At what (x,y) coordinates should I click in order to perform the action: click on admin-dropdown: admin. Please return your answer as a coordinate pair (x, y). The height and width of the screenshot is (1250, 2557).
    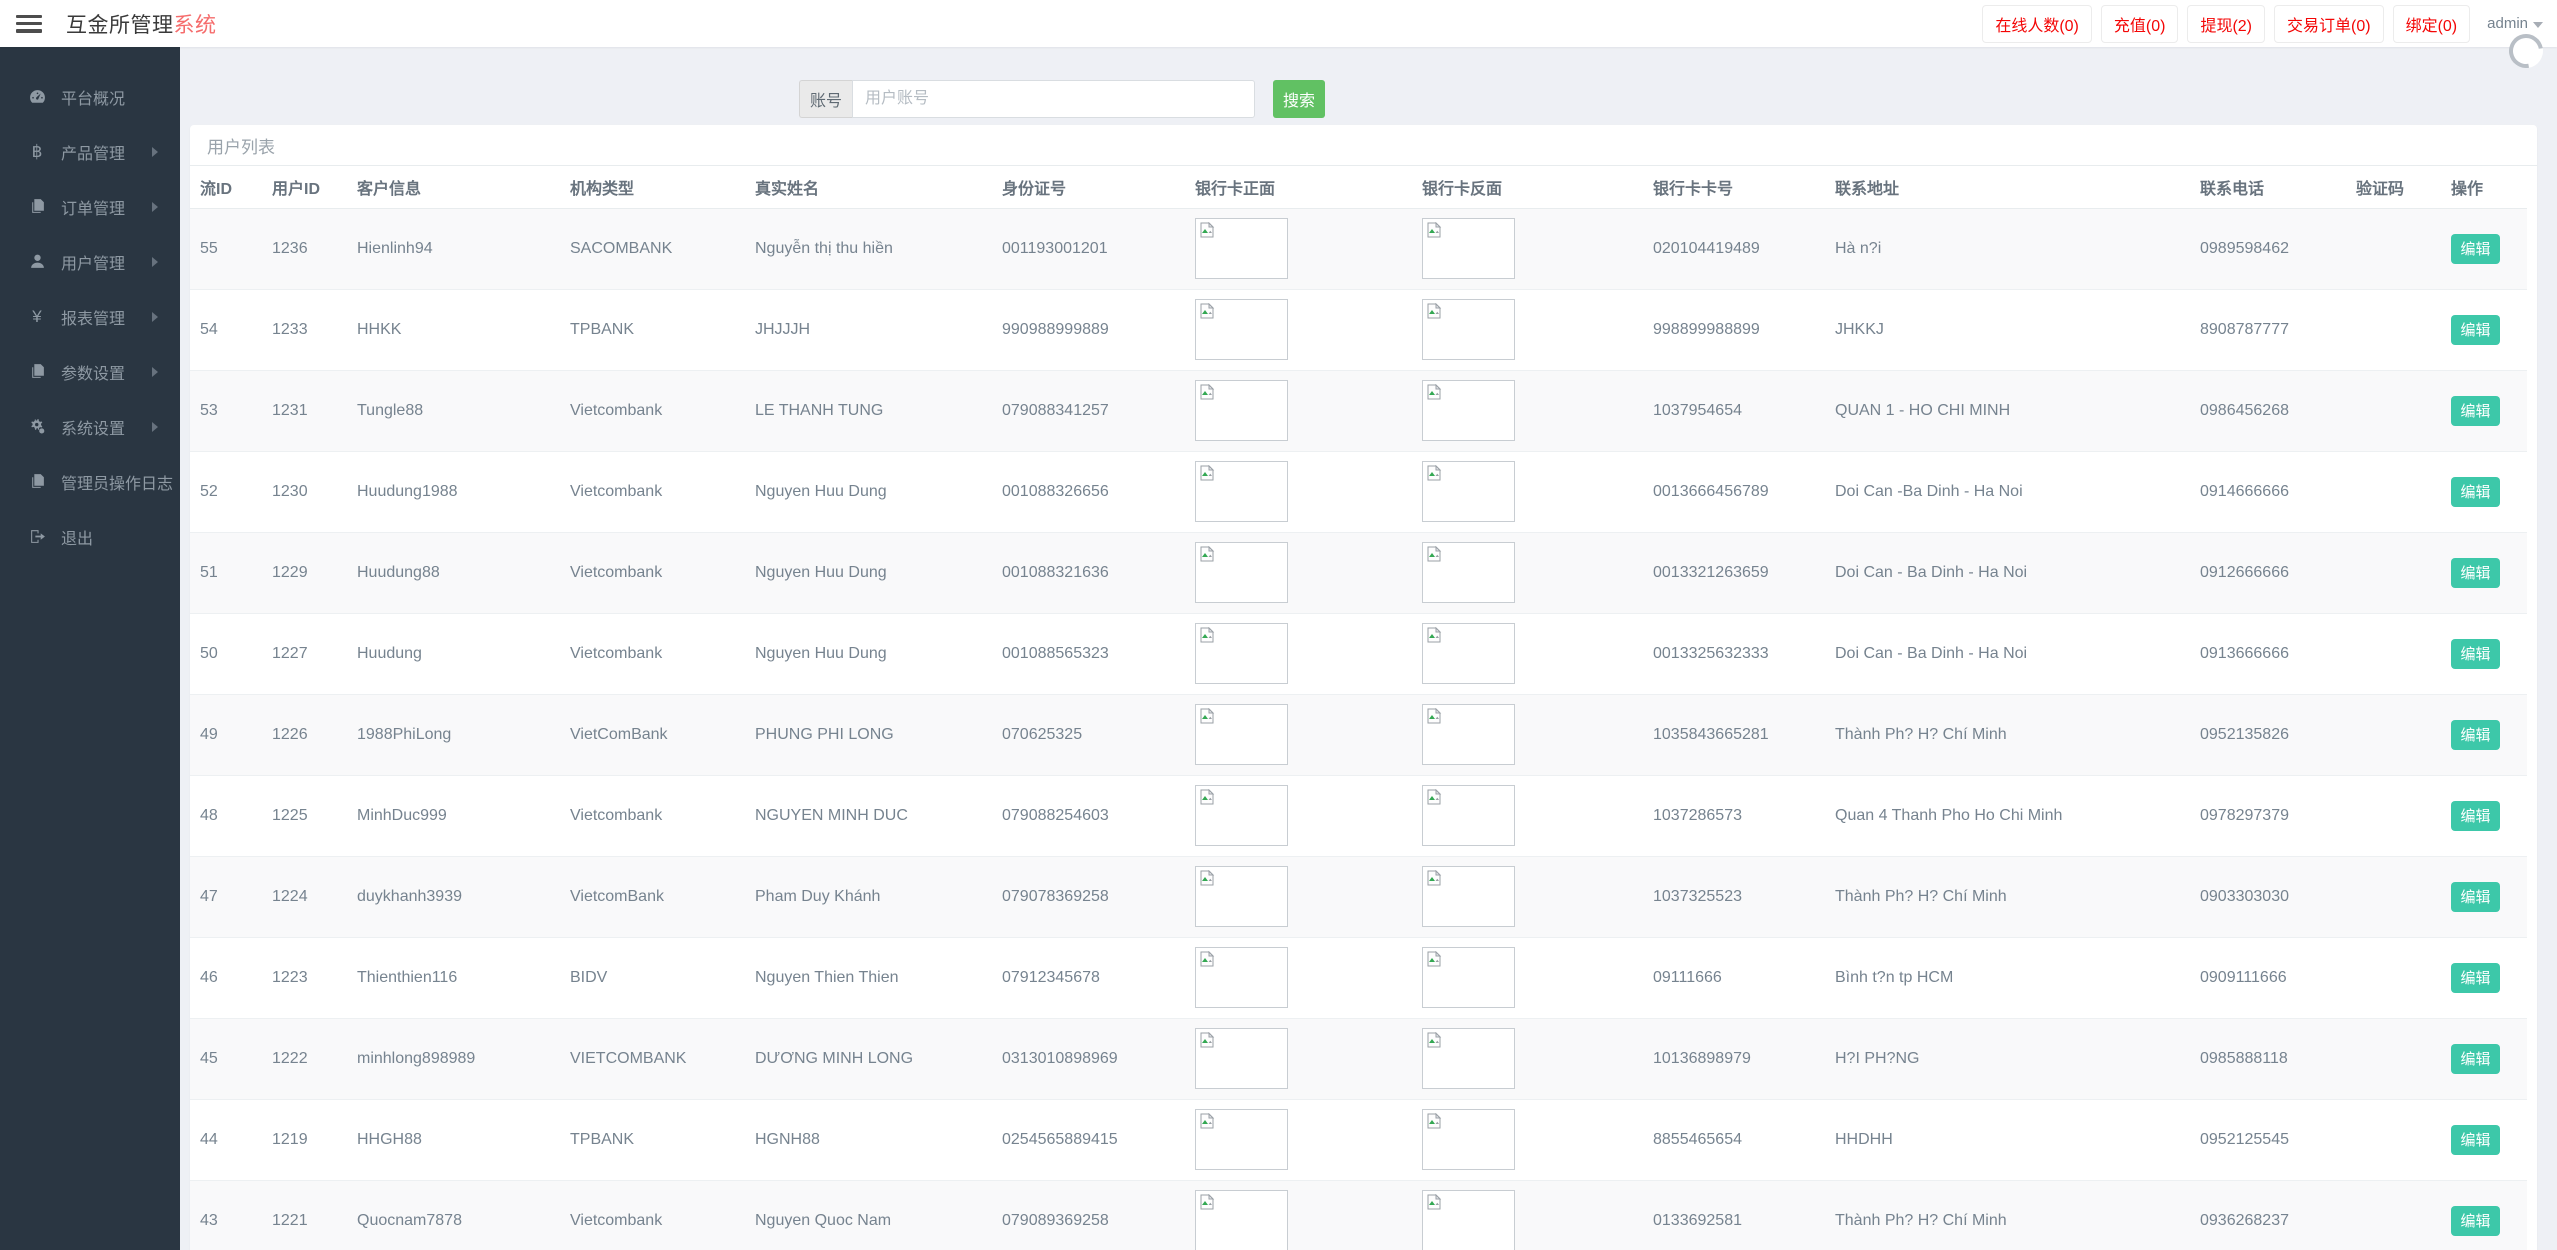
    Looking at the image, I should click on (2515, 23).